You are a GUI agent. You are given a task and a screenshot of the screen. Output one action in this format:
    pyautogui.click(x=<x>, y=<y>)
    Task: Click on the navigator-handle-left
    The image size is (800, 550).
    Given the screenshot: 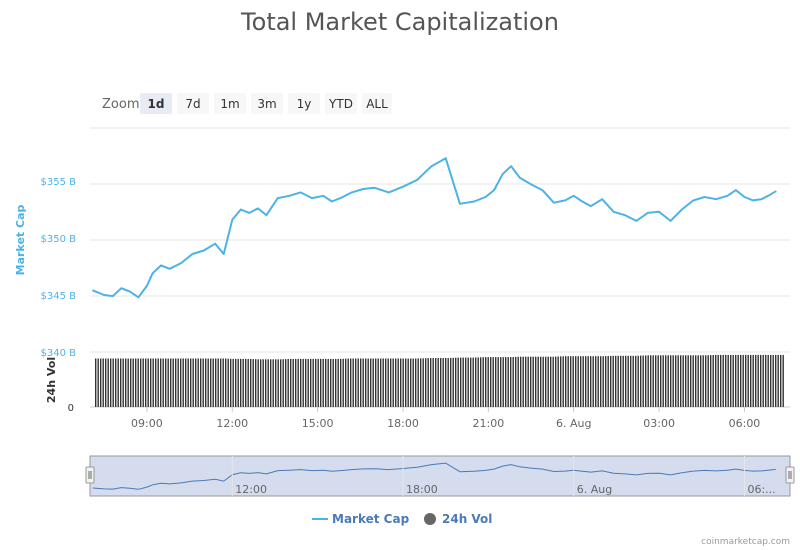 What is the action you would take?
    pyautogui.click(x=90, y=475)
    